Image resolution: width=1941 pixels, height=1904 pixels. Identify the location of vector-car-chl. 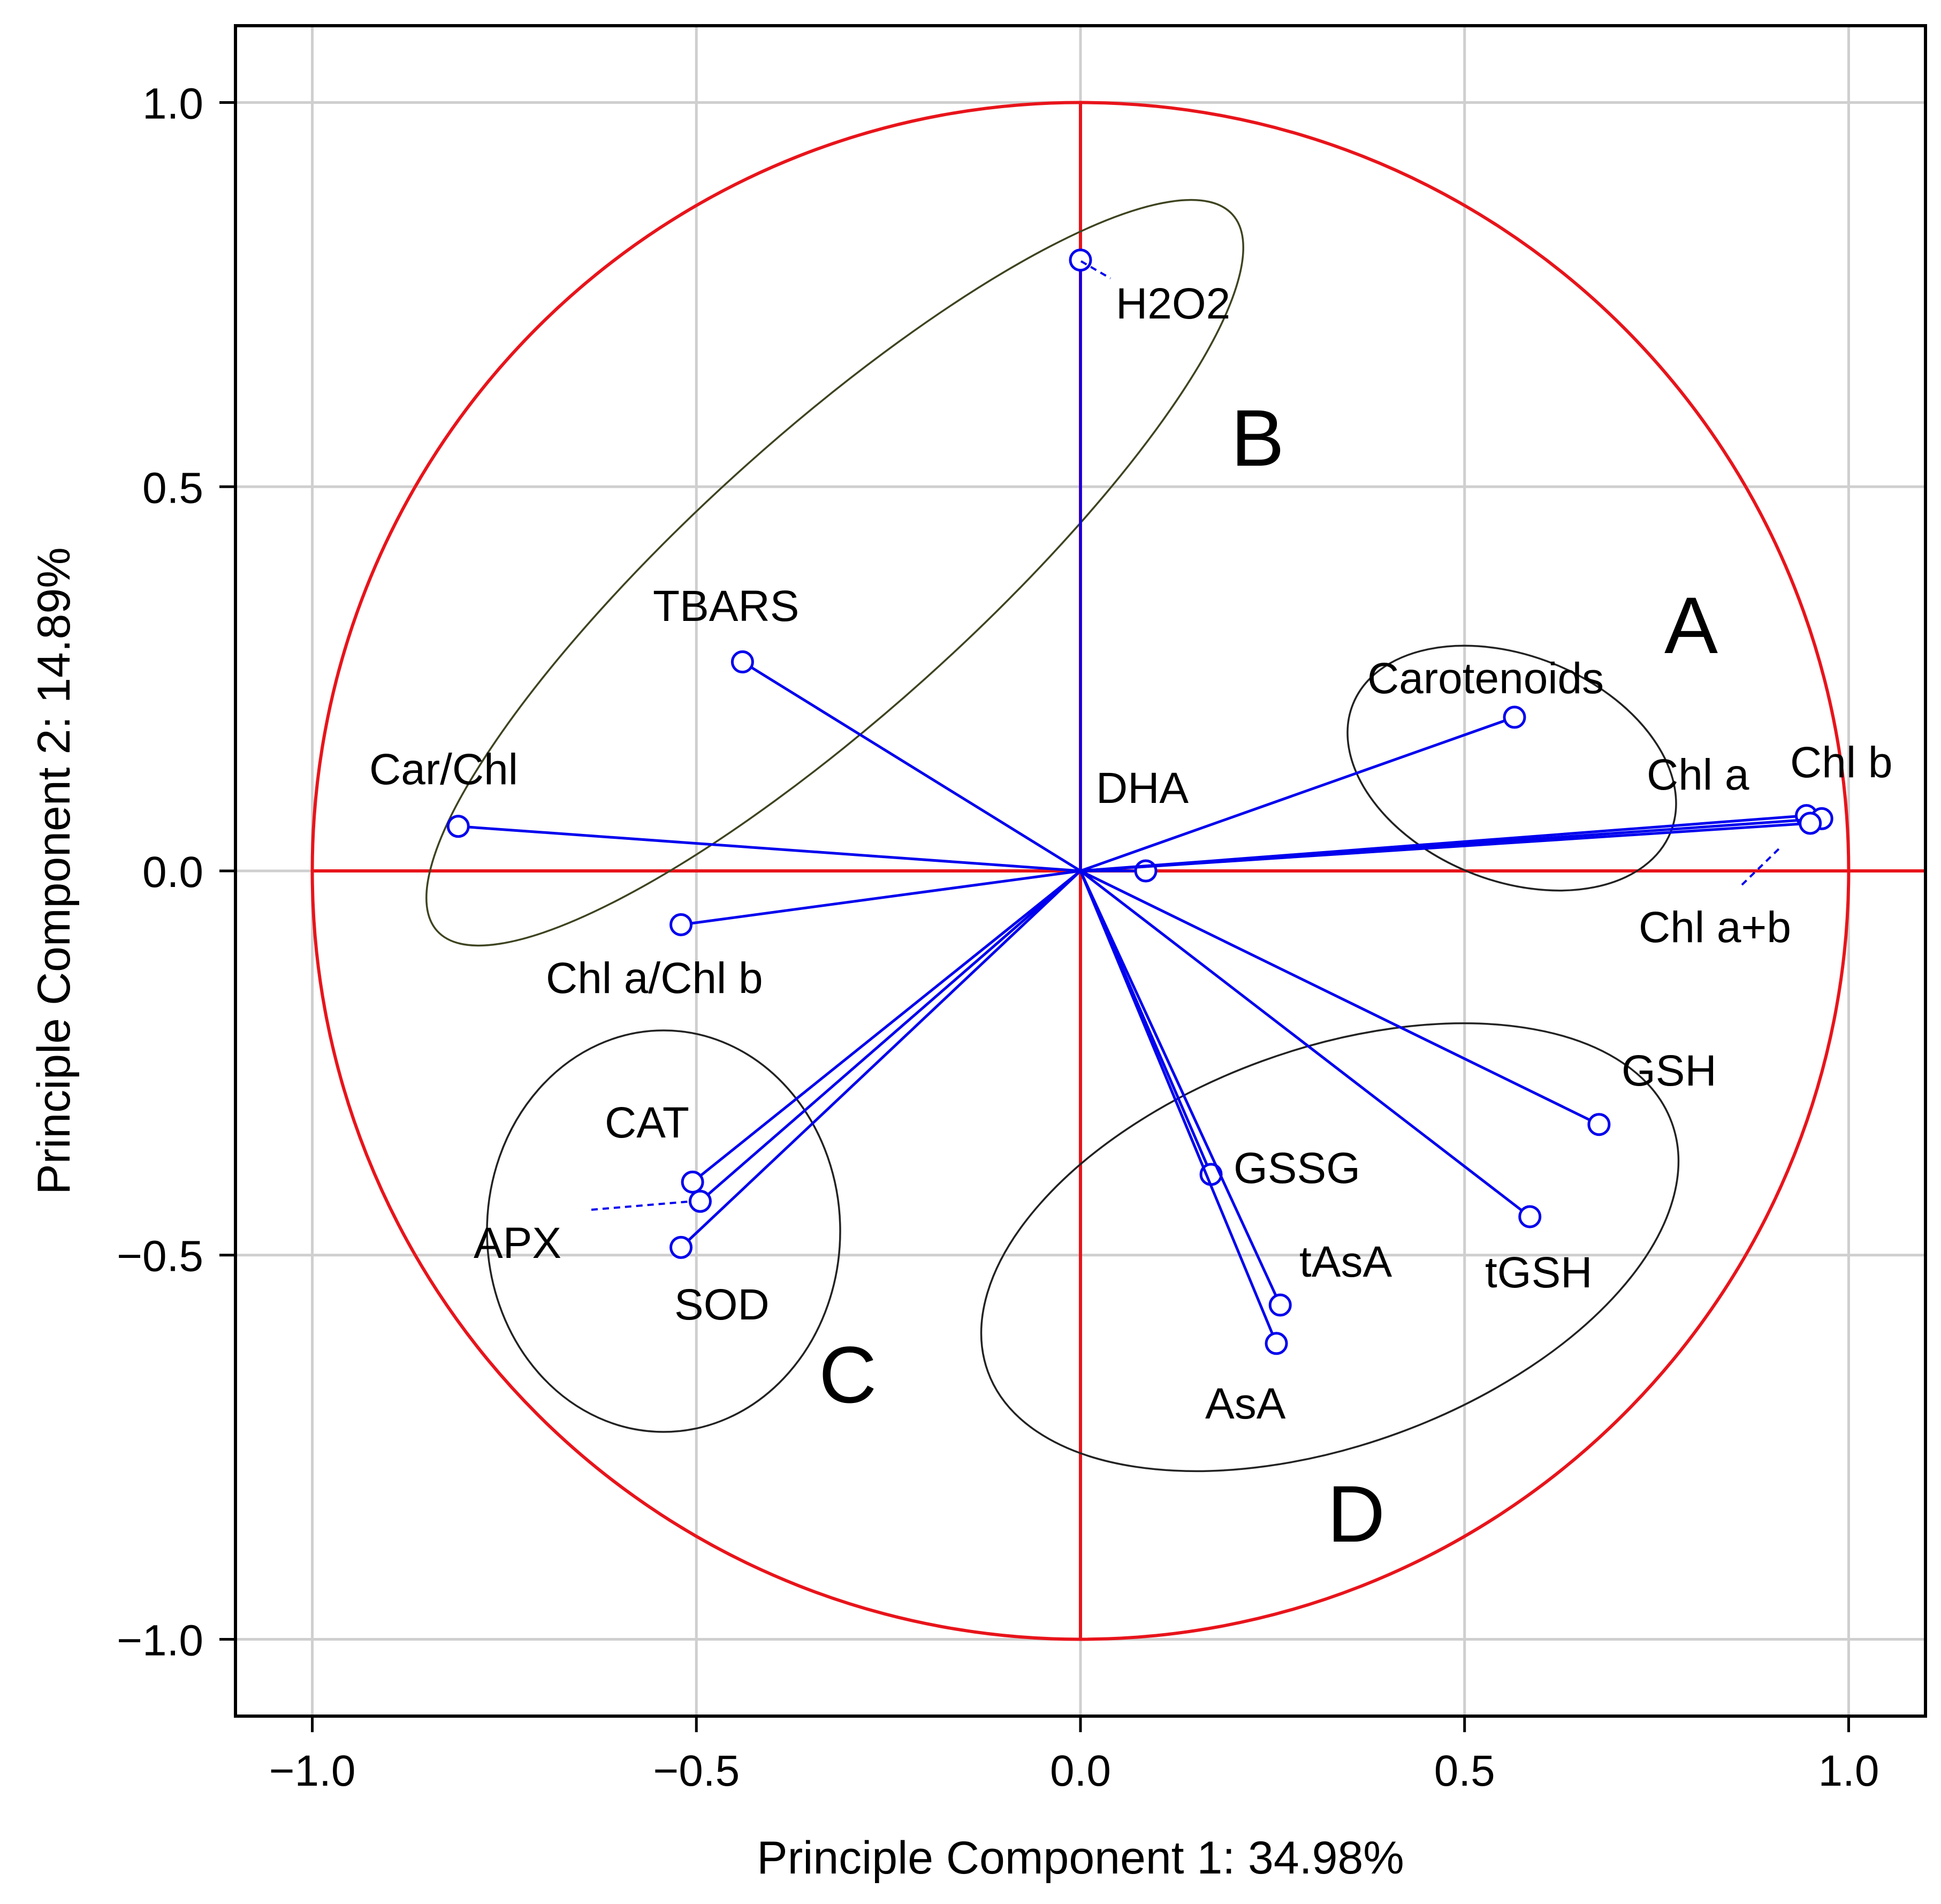
(770, 849).